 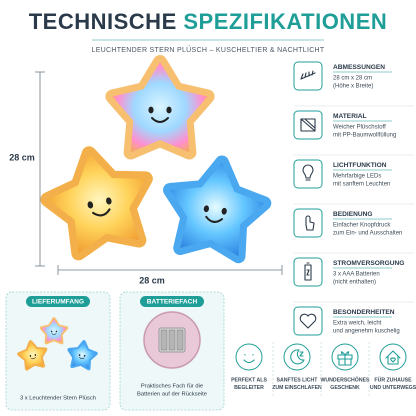 What do you see at coordinates (352, 79) in the screenshot?
I see `spec-text: 28 cm x 28 cm` at bounding box center [352, 79].